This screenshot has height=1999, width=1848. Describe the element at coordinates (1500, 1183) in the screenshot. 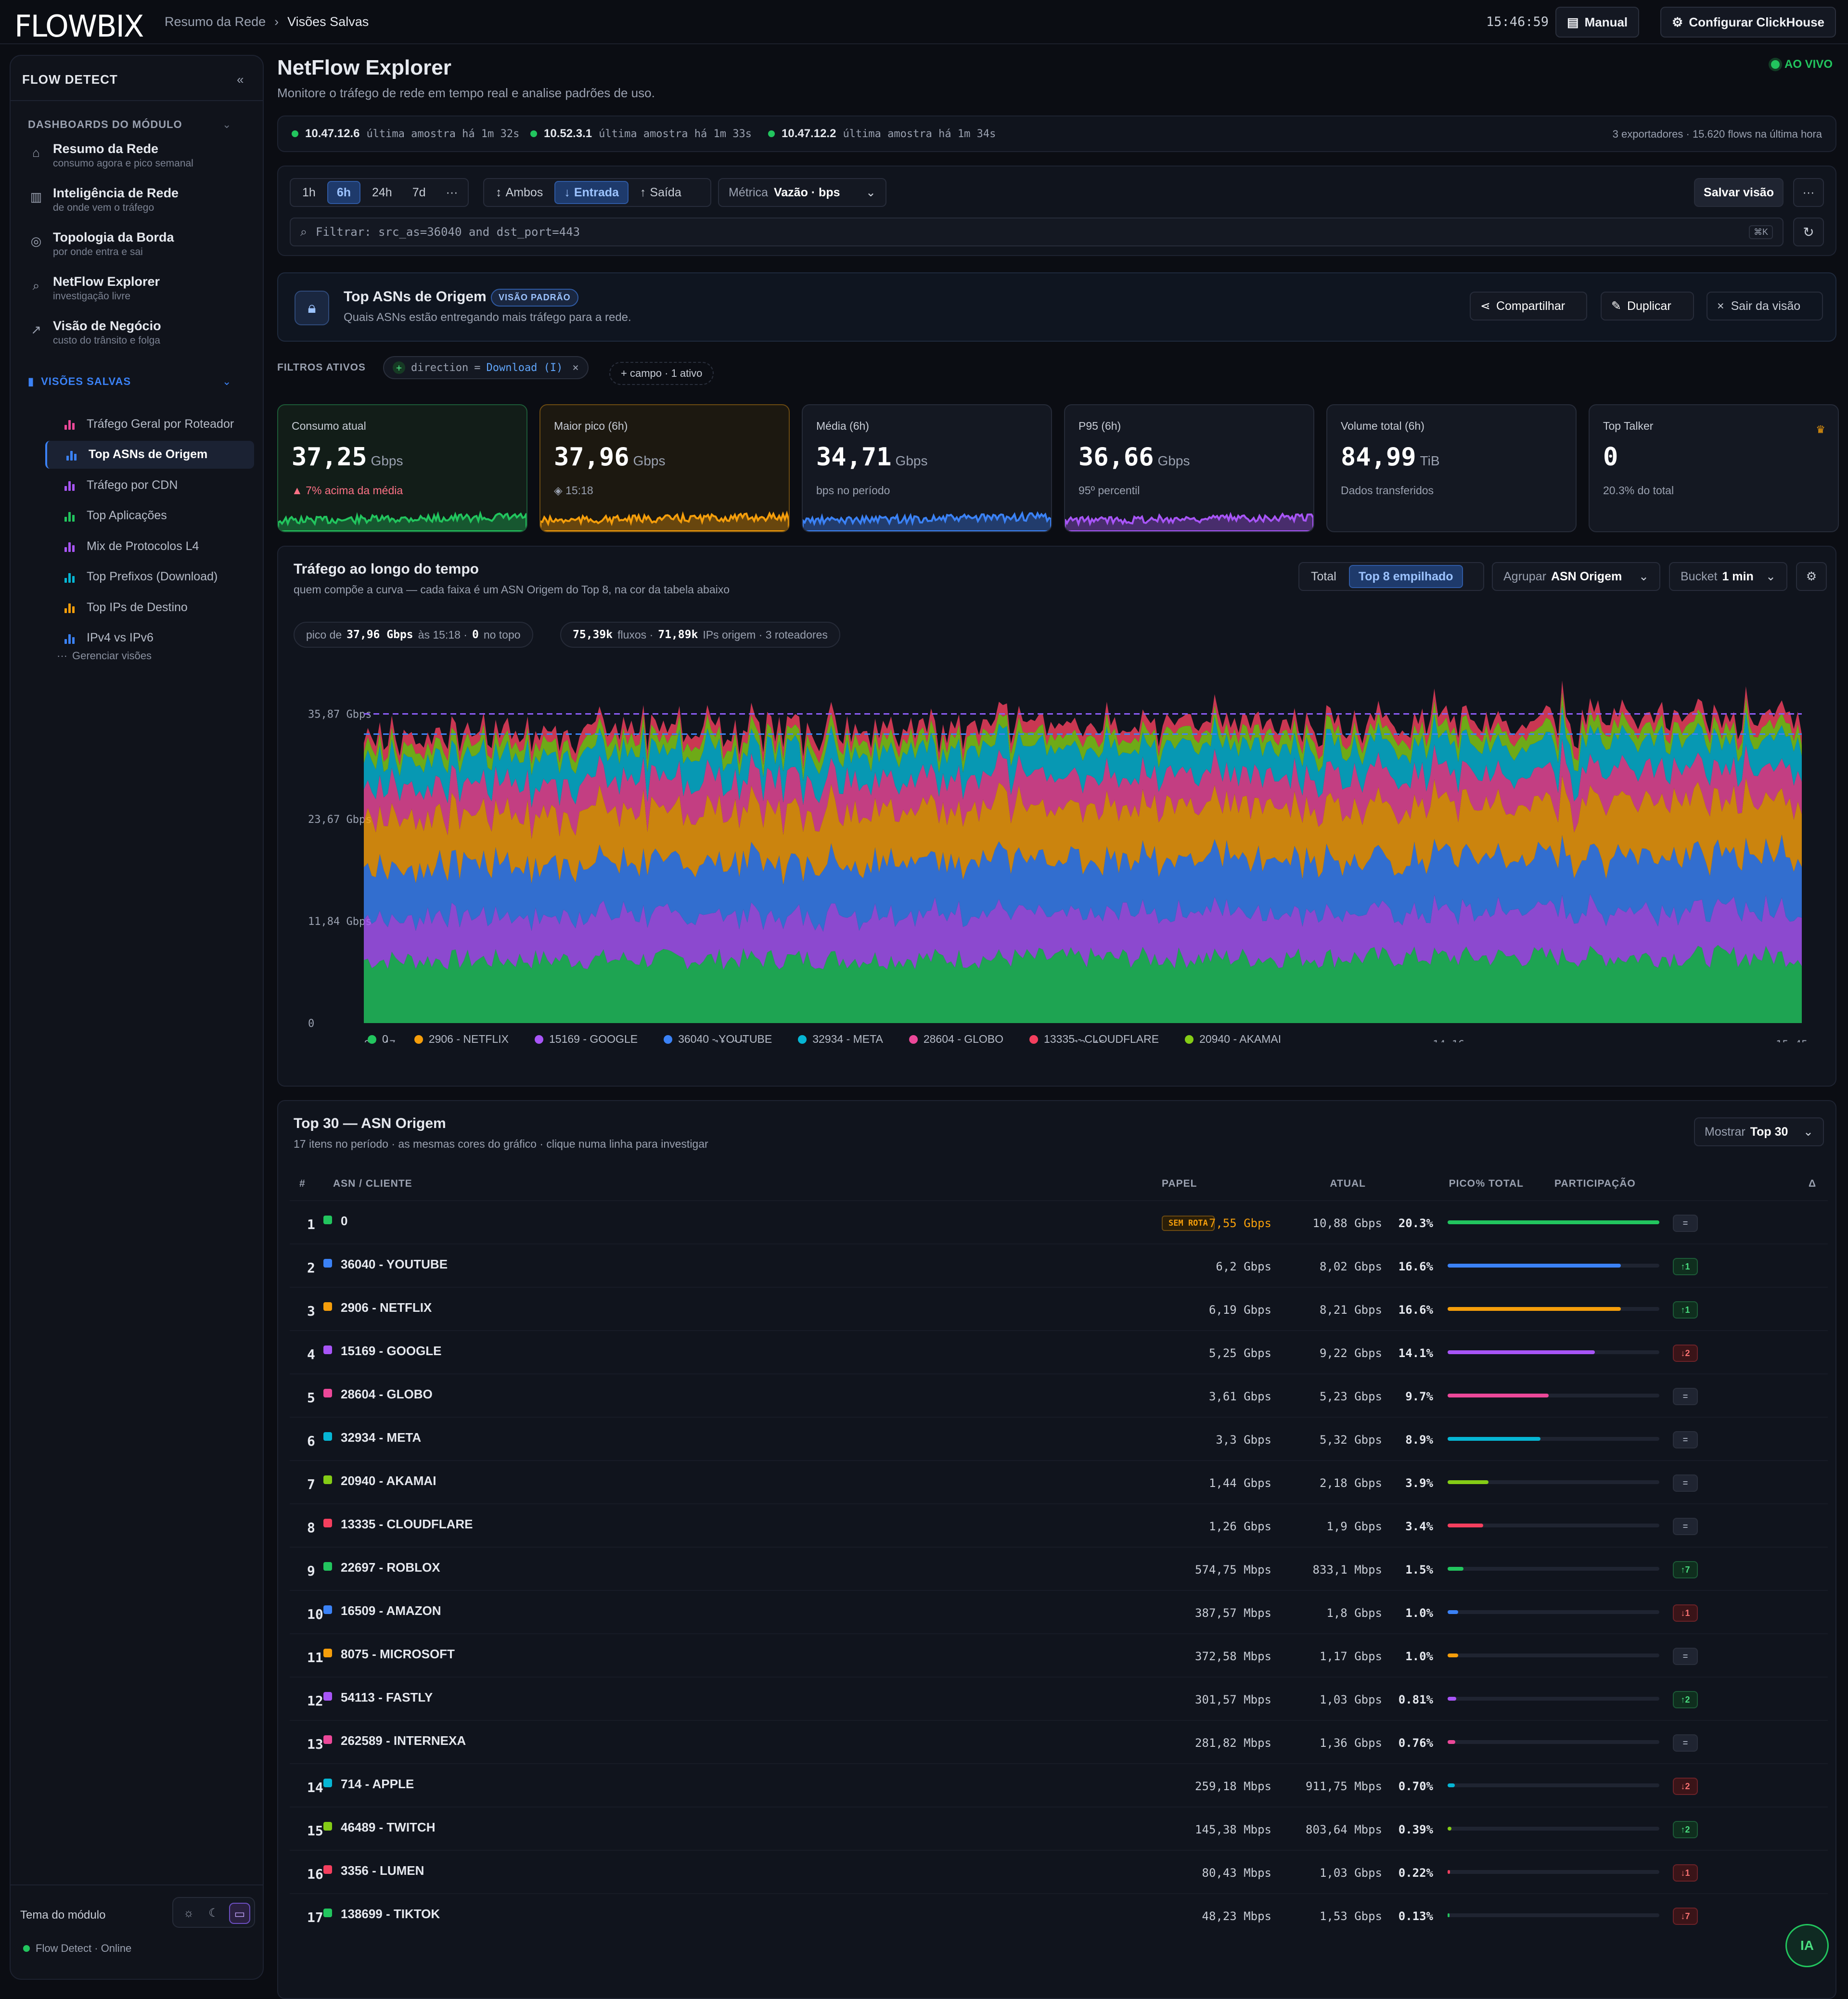

I see `header-pct: % TOTAL` at that location.